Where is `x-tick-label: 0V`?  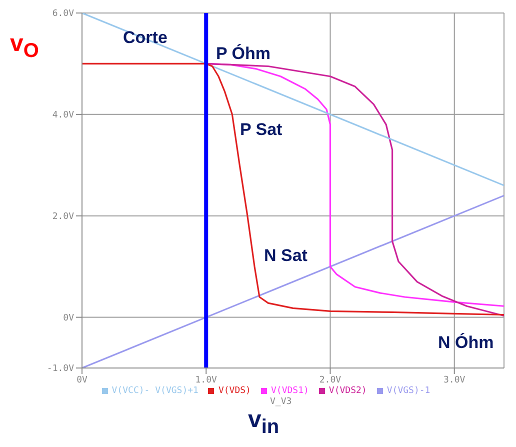
x-tick-label: 0V is located at coordinates (82, 380).